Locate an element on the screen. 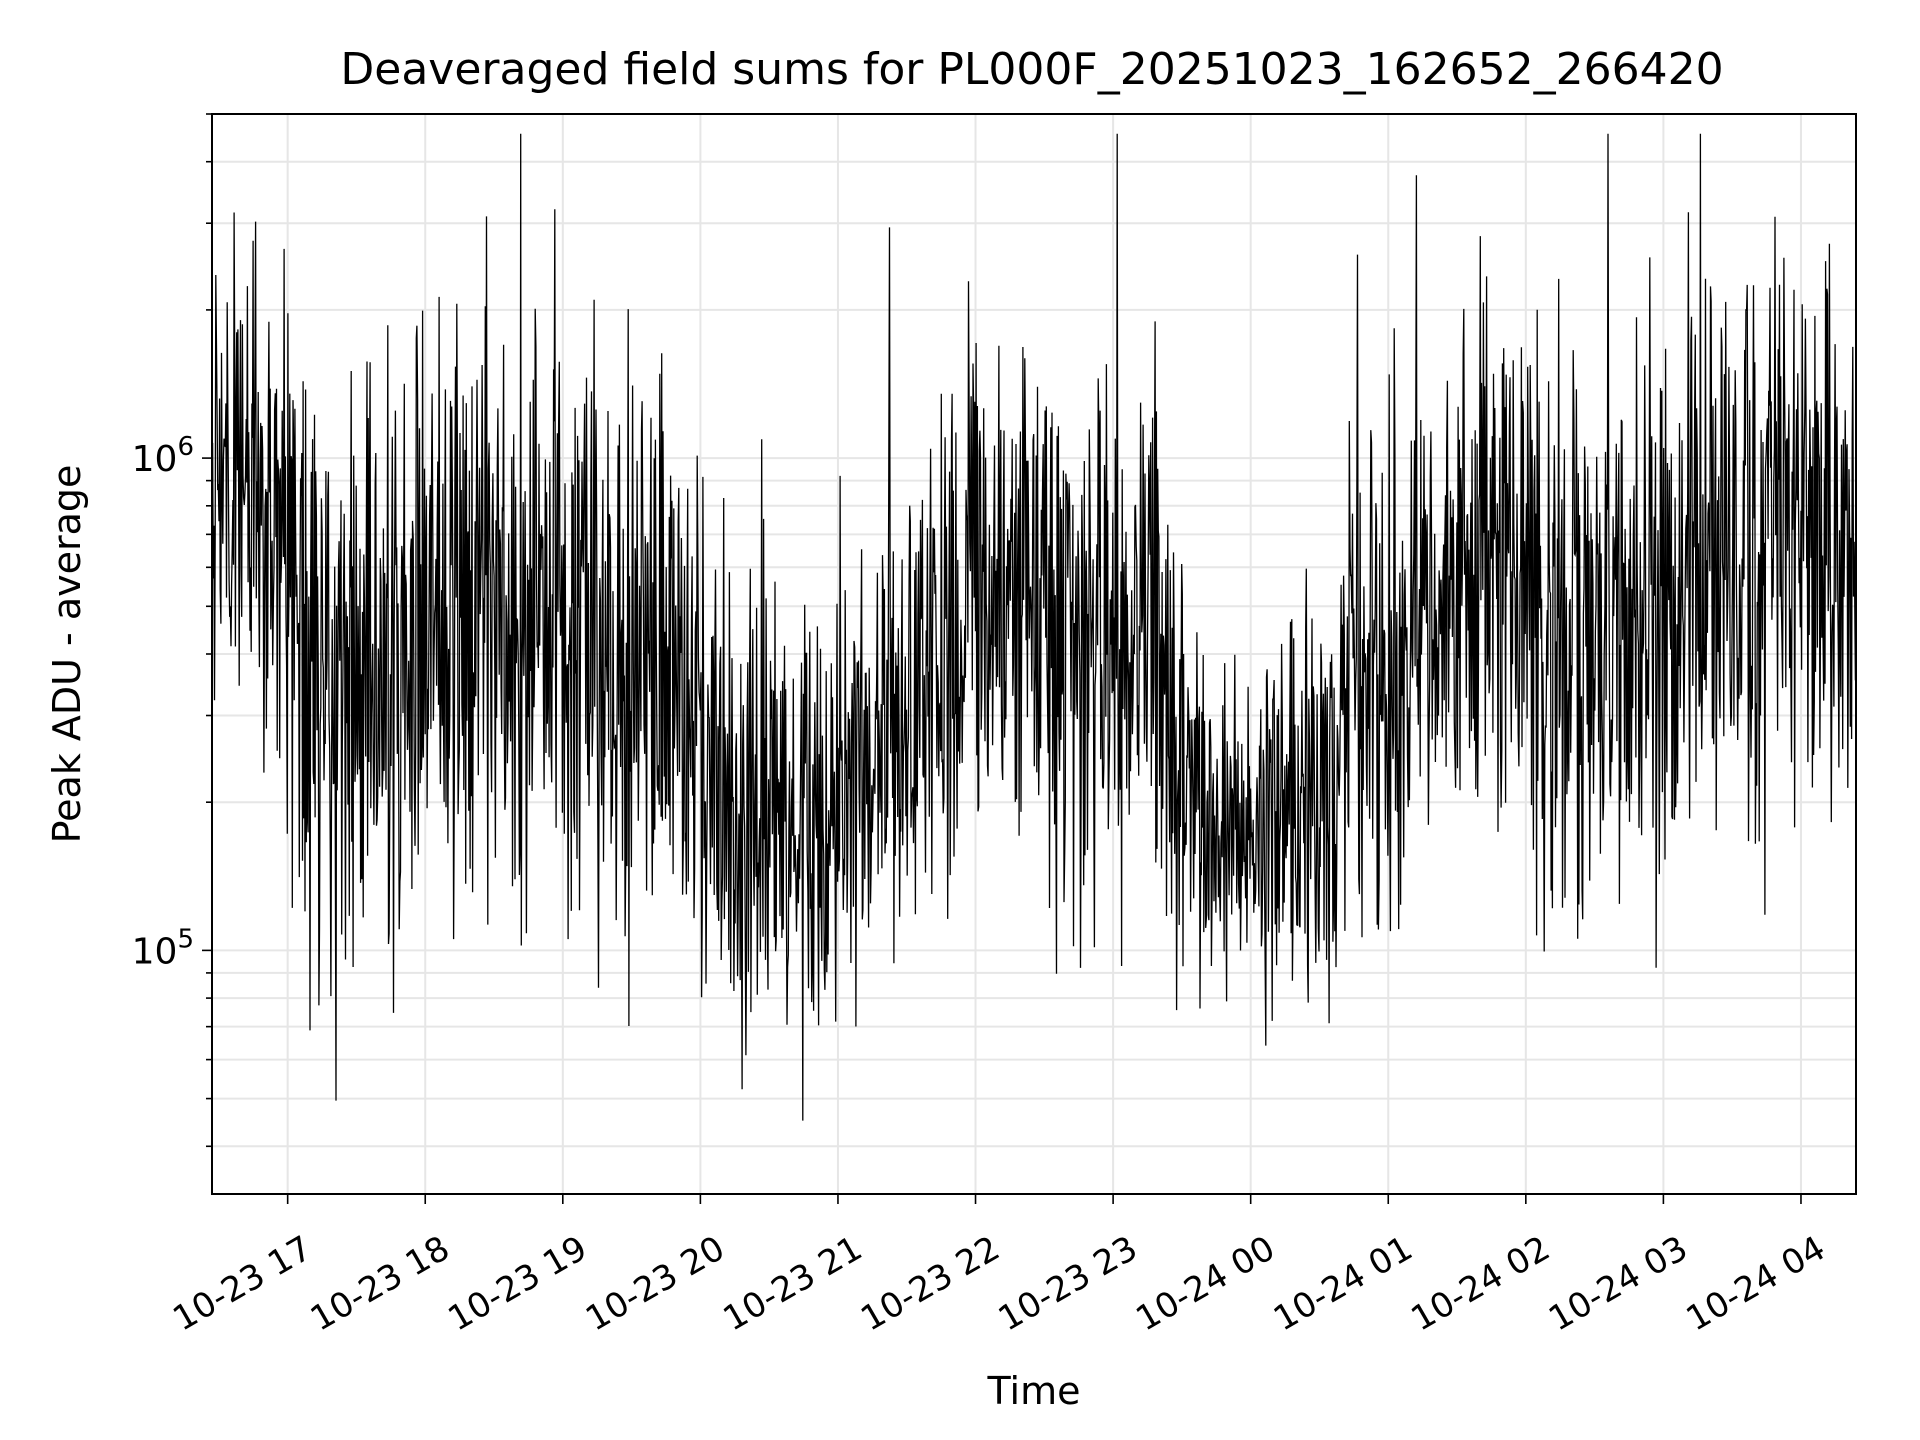 This screenshot has width=1920, height=1440. y-tick-label: 10⁶ is located at coordinates (163, 456).